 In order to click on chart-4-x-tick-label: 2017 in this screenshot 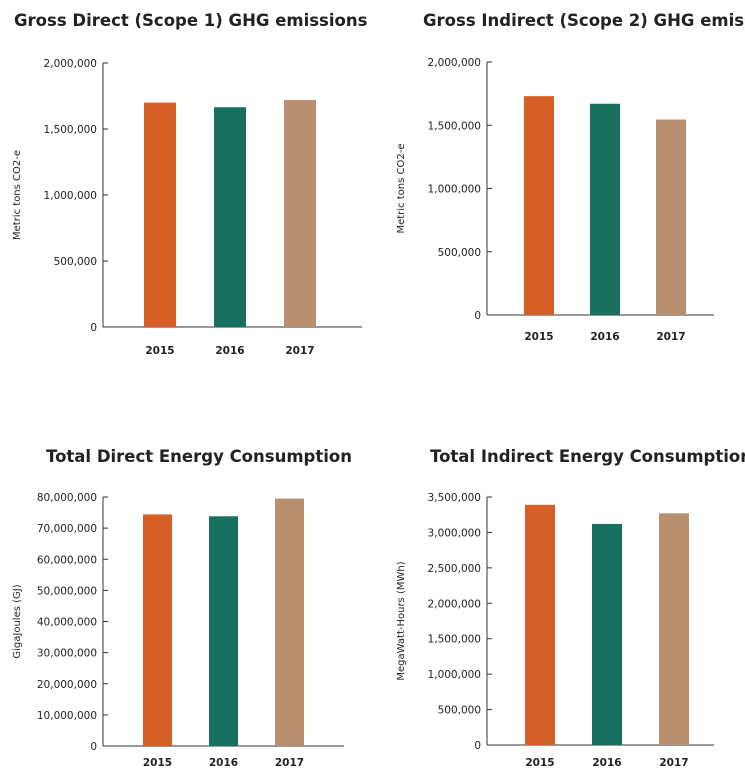, I will do `click(673, 763)`.